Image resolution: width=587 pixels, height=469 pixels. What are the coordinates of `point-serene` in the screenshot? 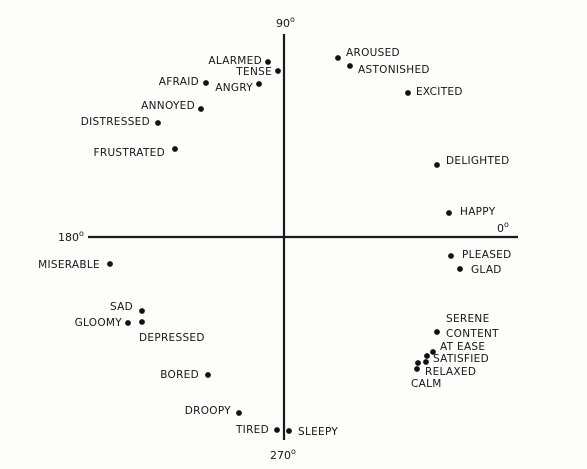 It's located at (437, 332).